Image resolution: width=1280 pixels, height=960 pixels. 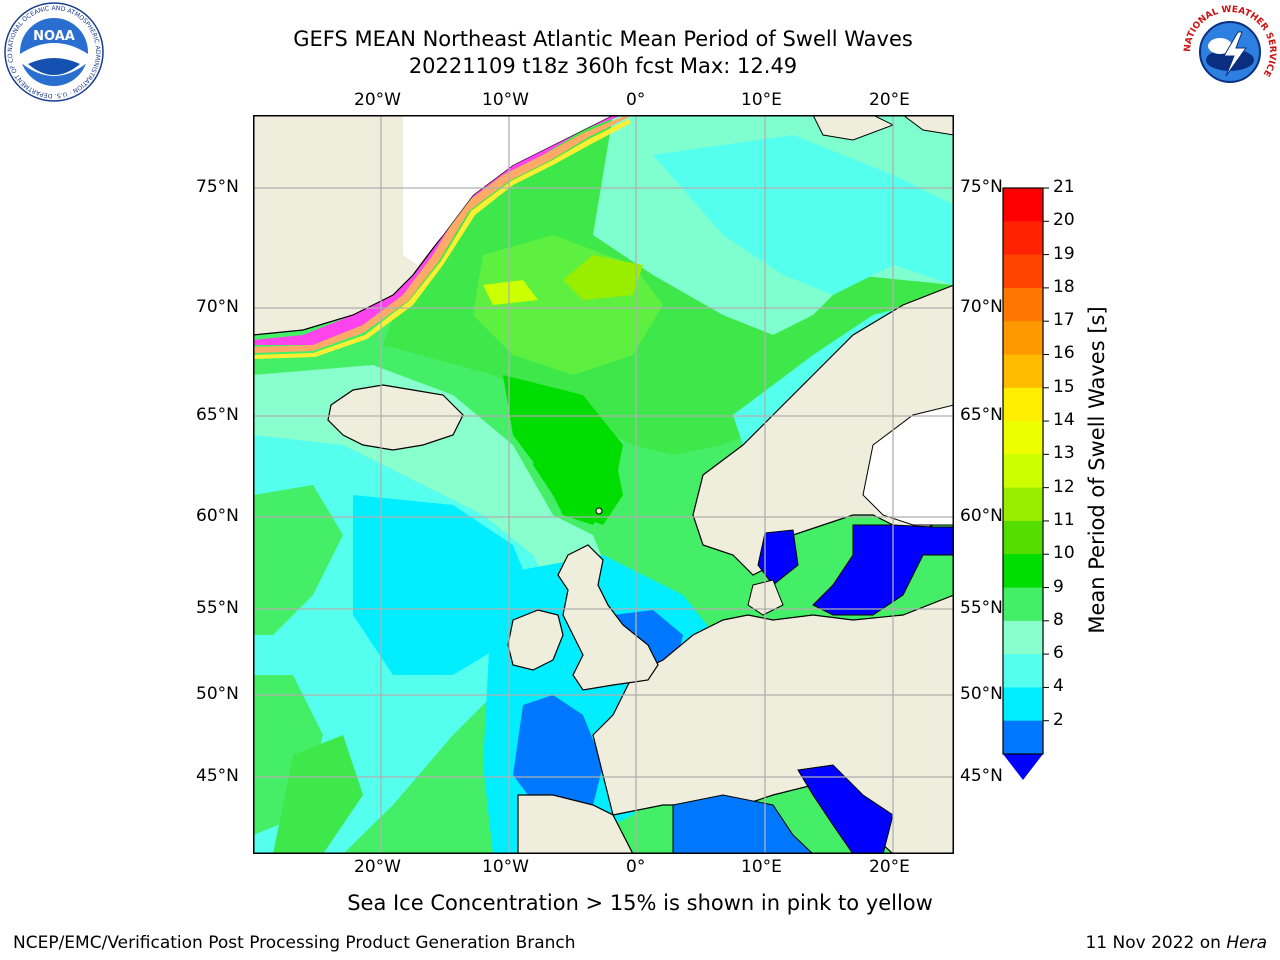 What do you see at coordinates (1064, 286) in the screenshot?
I see `colorbar-tick-label: 18` at bounding box center [1064, 286].